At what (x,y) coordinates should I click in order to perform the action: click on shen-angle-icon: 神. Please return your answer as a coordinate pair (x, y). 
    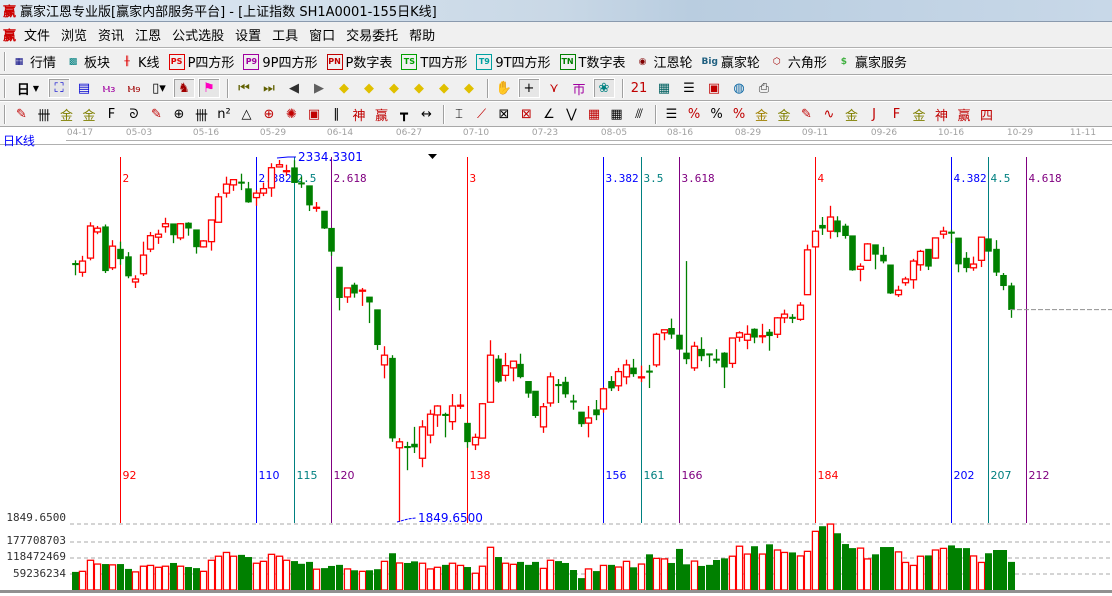
    Looking at the image, I should click on (941, 116).